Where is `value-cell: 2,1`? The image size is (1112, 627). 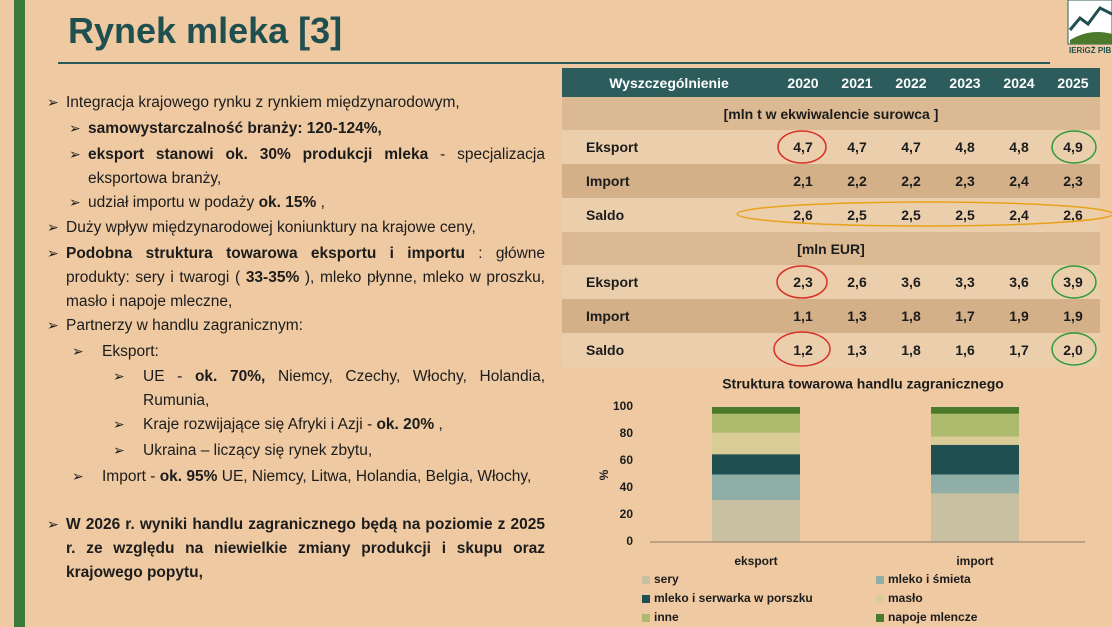 value-cell: 2,1 is located at coordinates (803, 181).